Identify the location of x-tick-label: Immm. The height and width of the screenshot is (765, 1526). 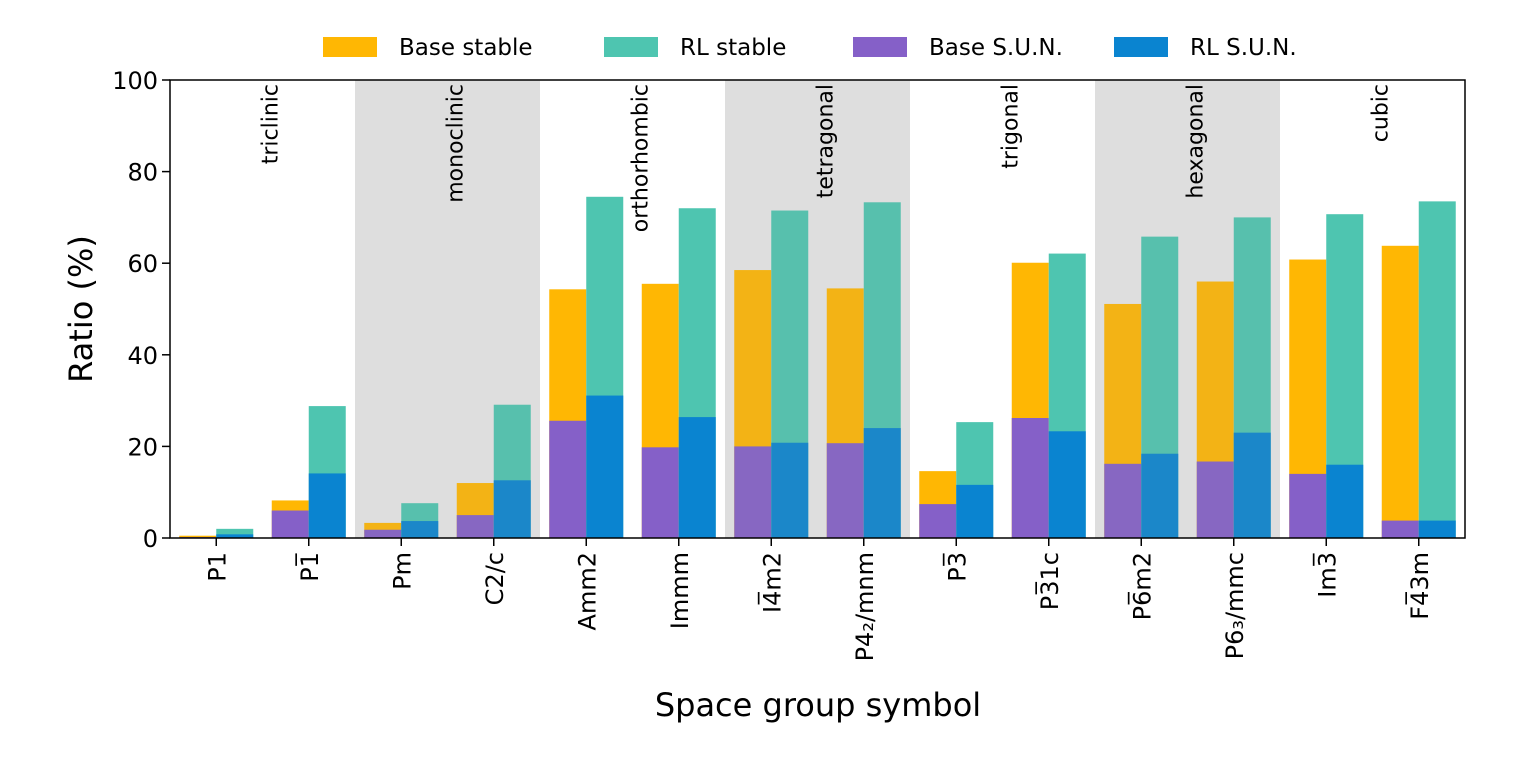
(680, 590).